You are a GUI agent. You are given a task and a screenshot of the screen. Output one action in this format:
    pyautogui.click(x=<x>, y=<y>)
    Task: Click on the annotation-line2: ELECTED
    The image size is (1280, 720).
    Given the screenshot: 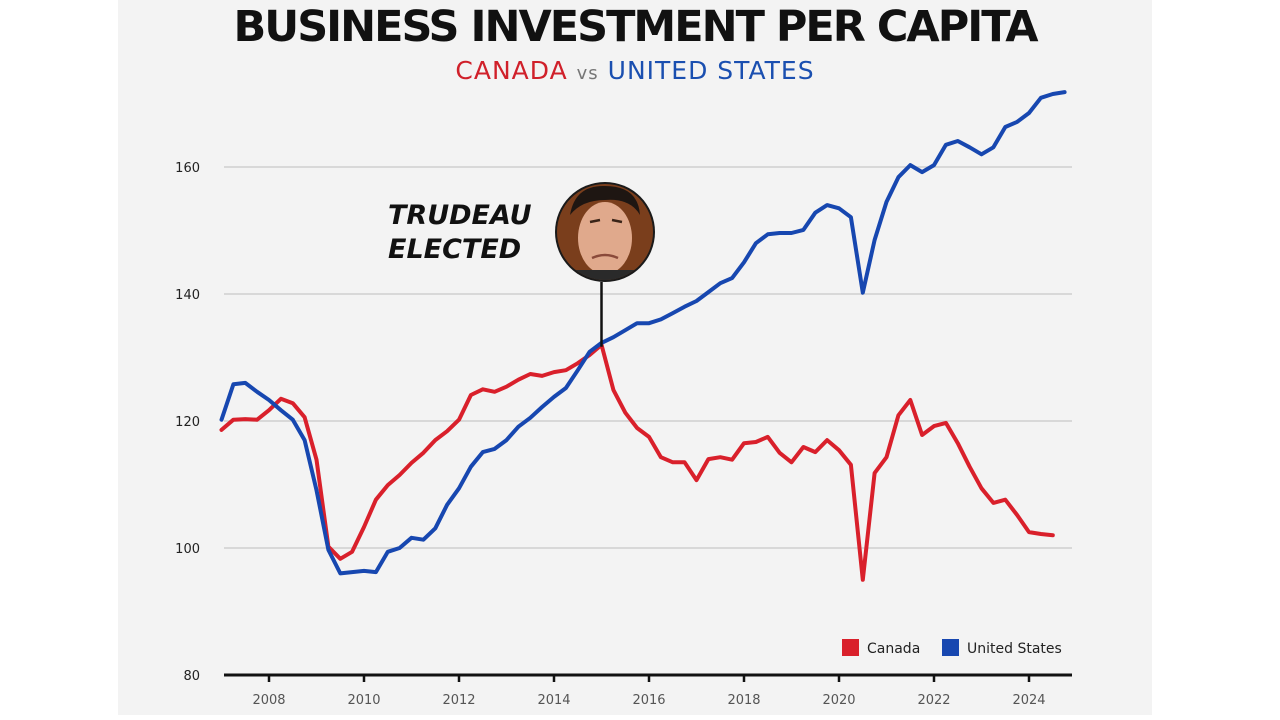 What is the action you would take?
    pyautogui.click(x=454, y=249)
    